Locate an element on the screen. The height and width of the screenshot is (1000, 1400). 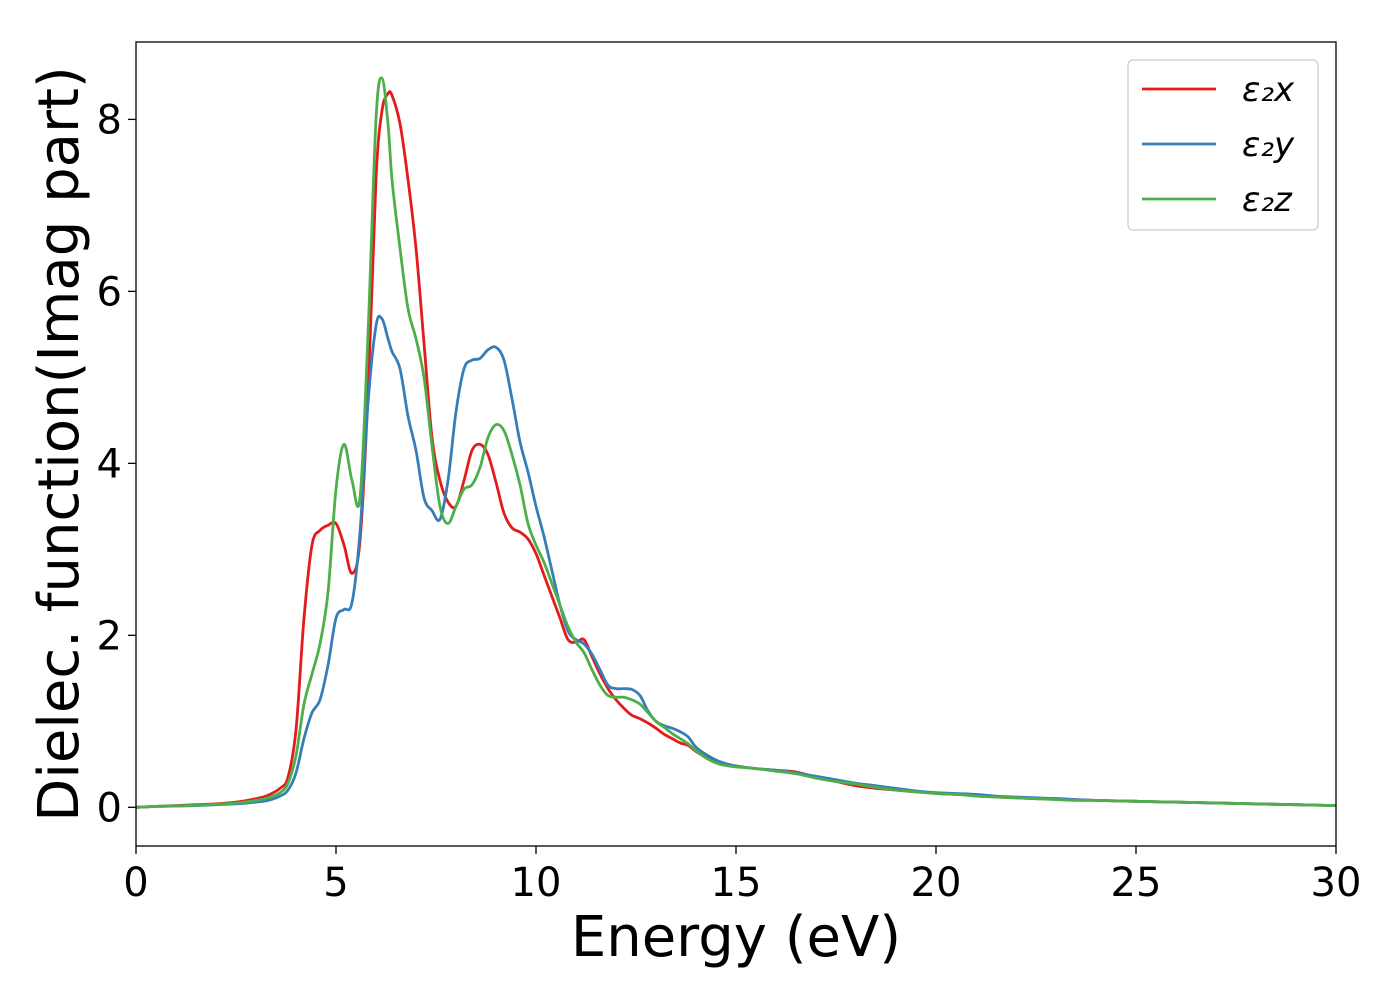
x-axis-title: Energy (eV) is located at coordinates (736, 937).